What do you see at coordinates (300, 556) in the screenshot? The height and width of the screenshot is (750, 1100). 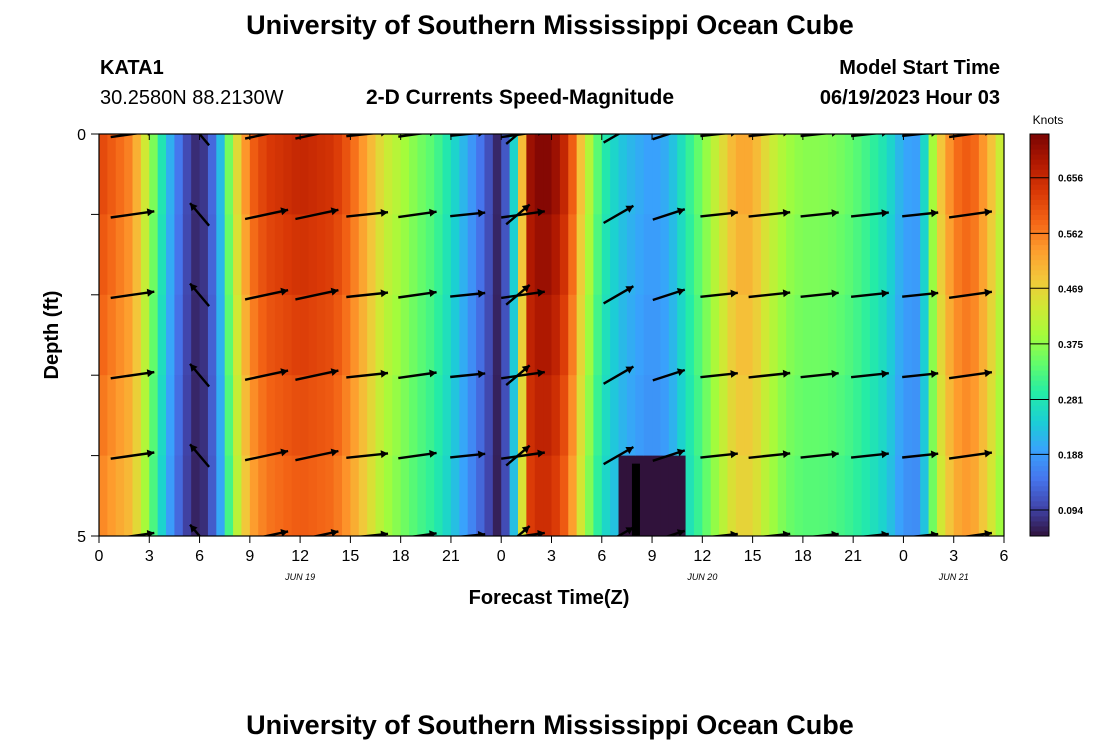 I see `x-tick-label: 12` at bounding box center [300, 556].